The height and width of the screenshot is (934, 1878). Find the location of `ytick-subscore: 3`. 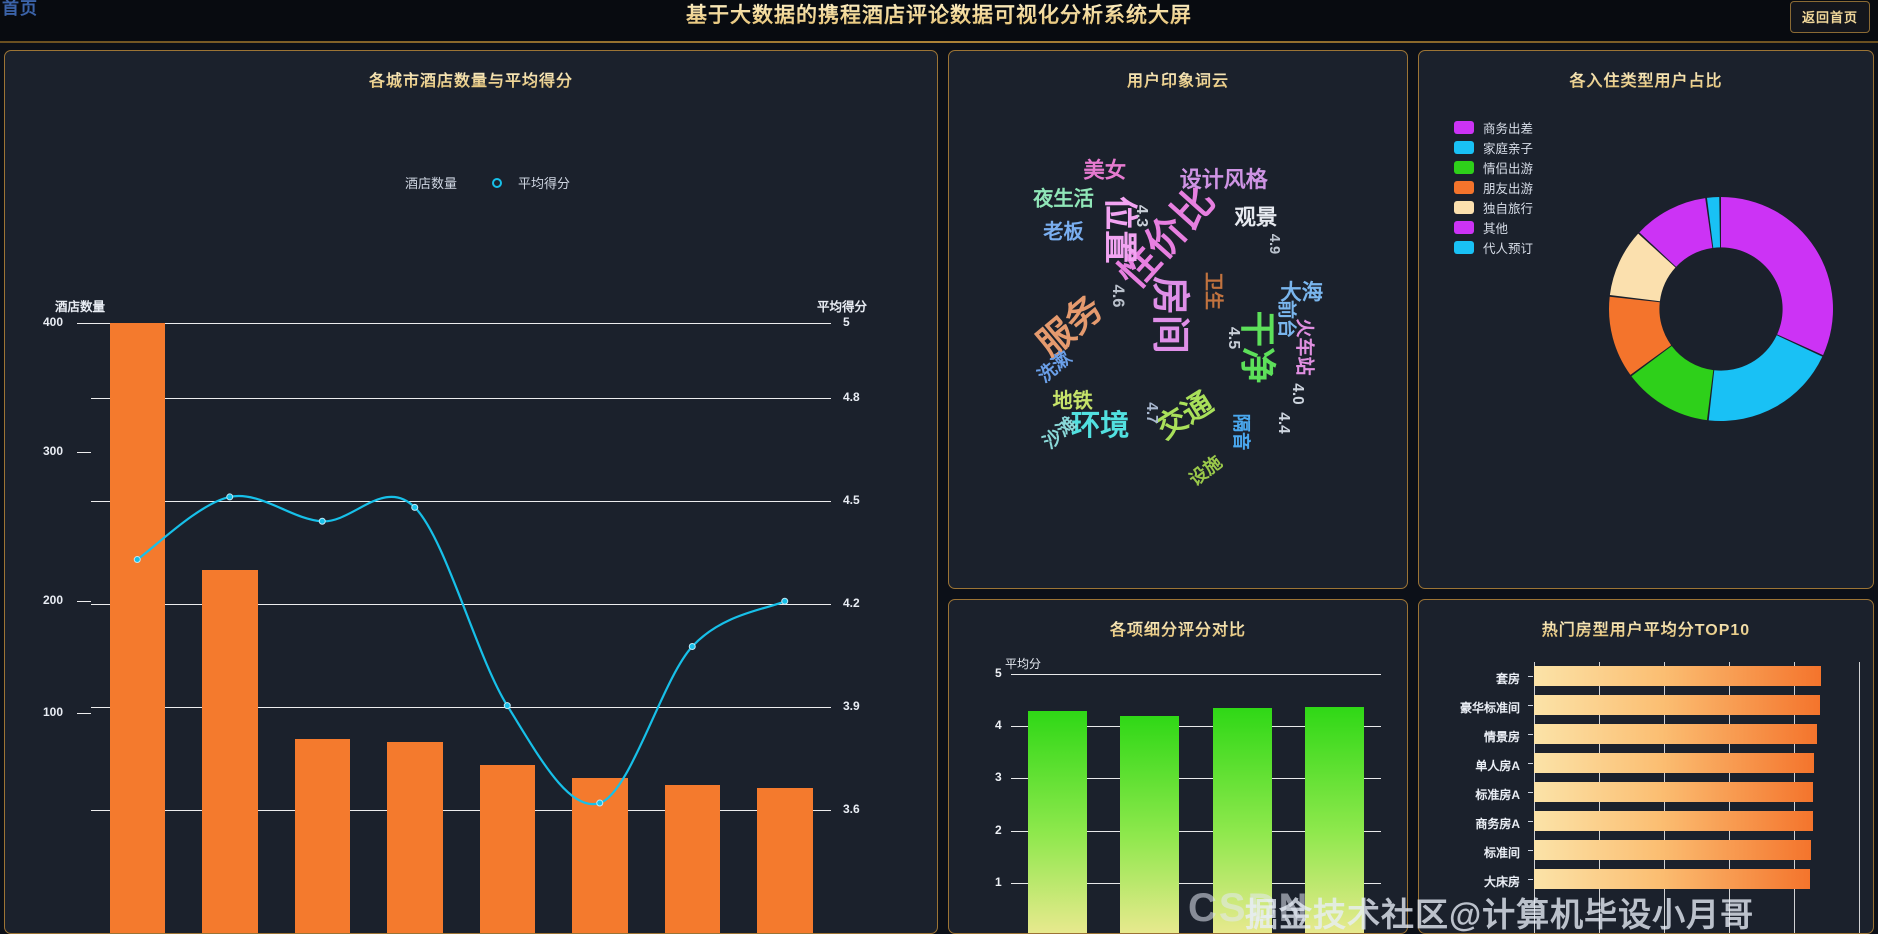

ytick-subscore: 3 is located at coordinates (998, 777).